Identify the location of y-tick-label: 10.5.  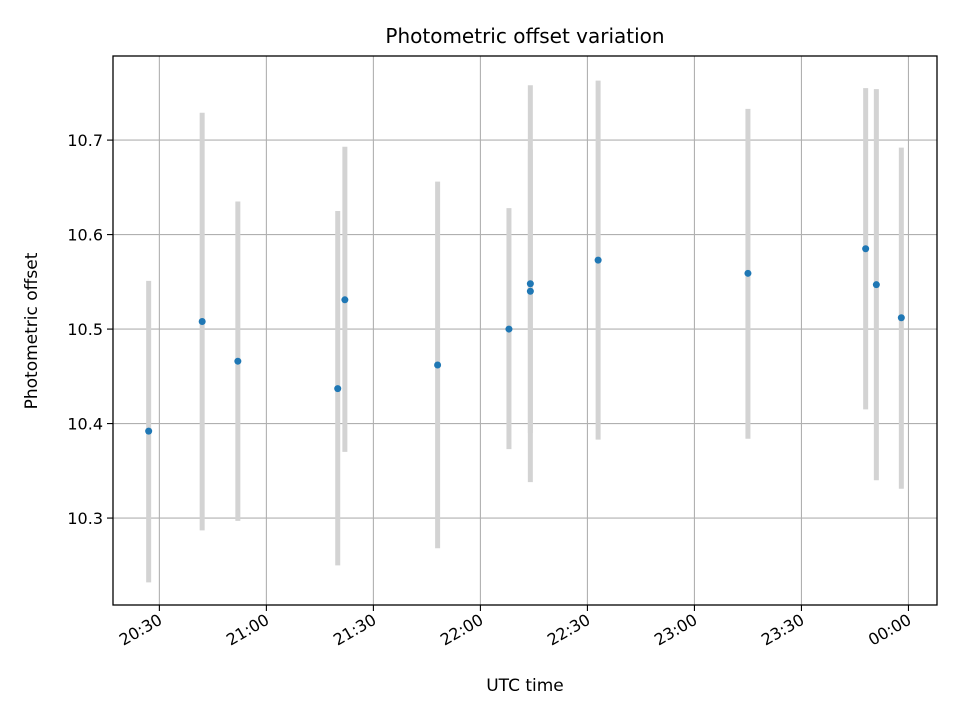
(85, 329).